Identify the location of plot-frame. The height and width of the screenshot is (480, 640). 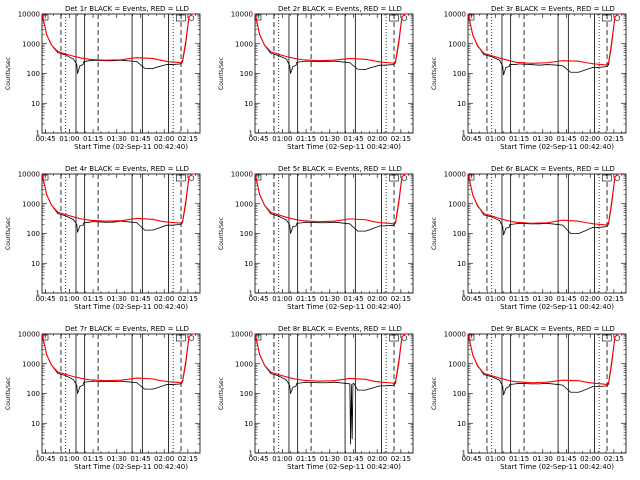
(334, 73).